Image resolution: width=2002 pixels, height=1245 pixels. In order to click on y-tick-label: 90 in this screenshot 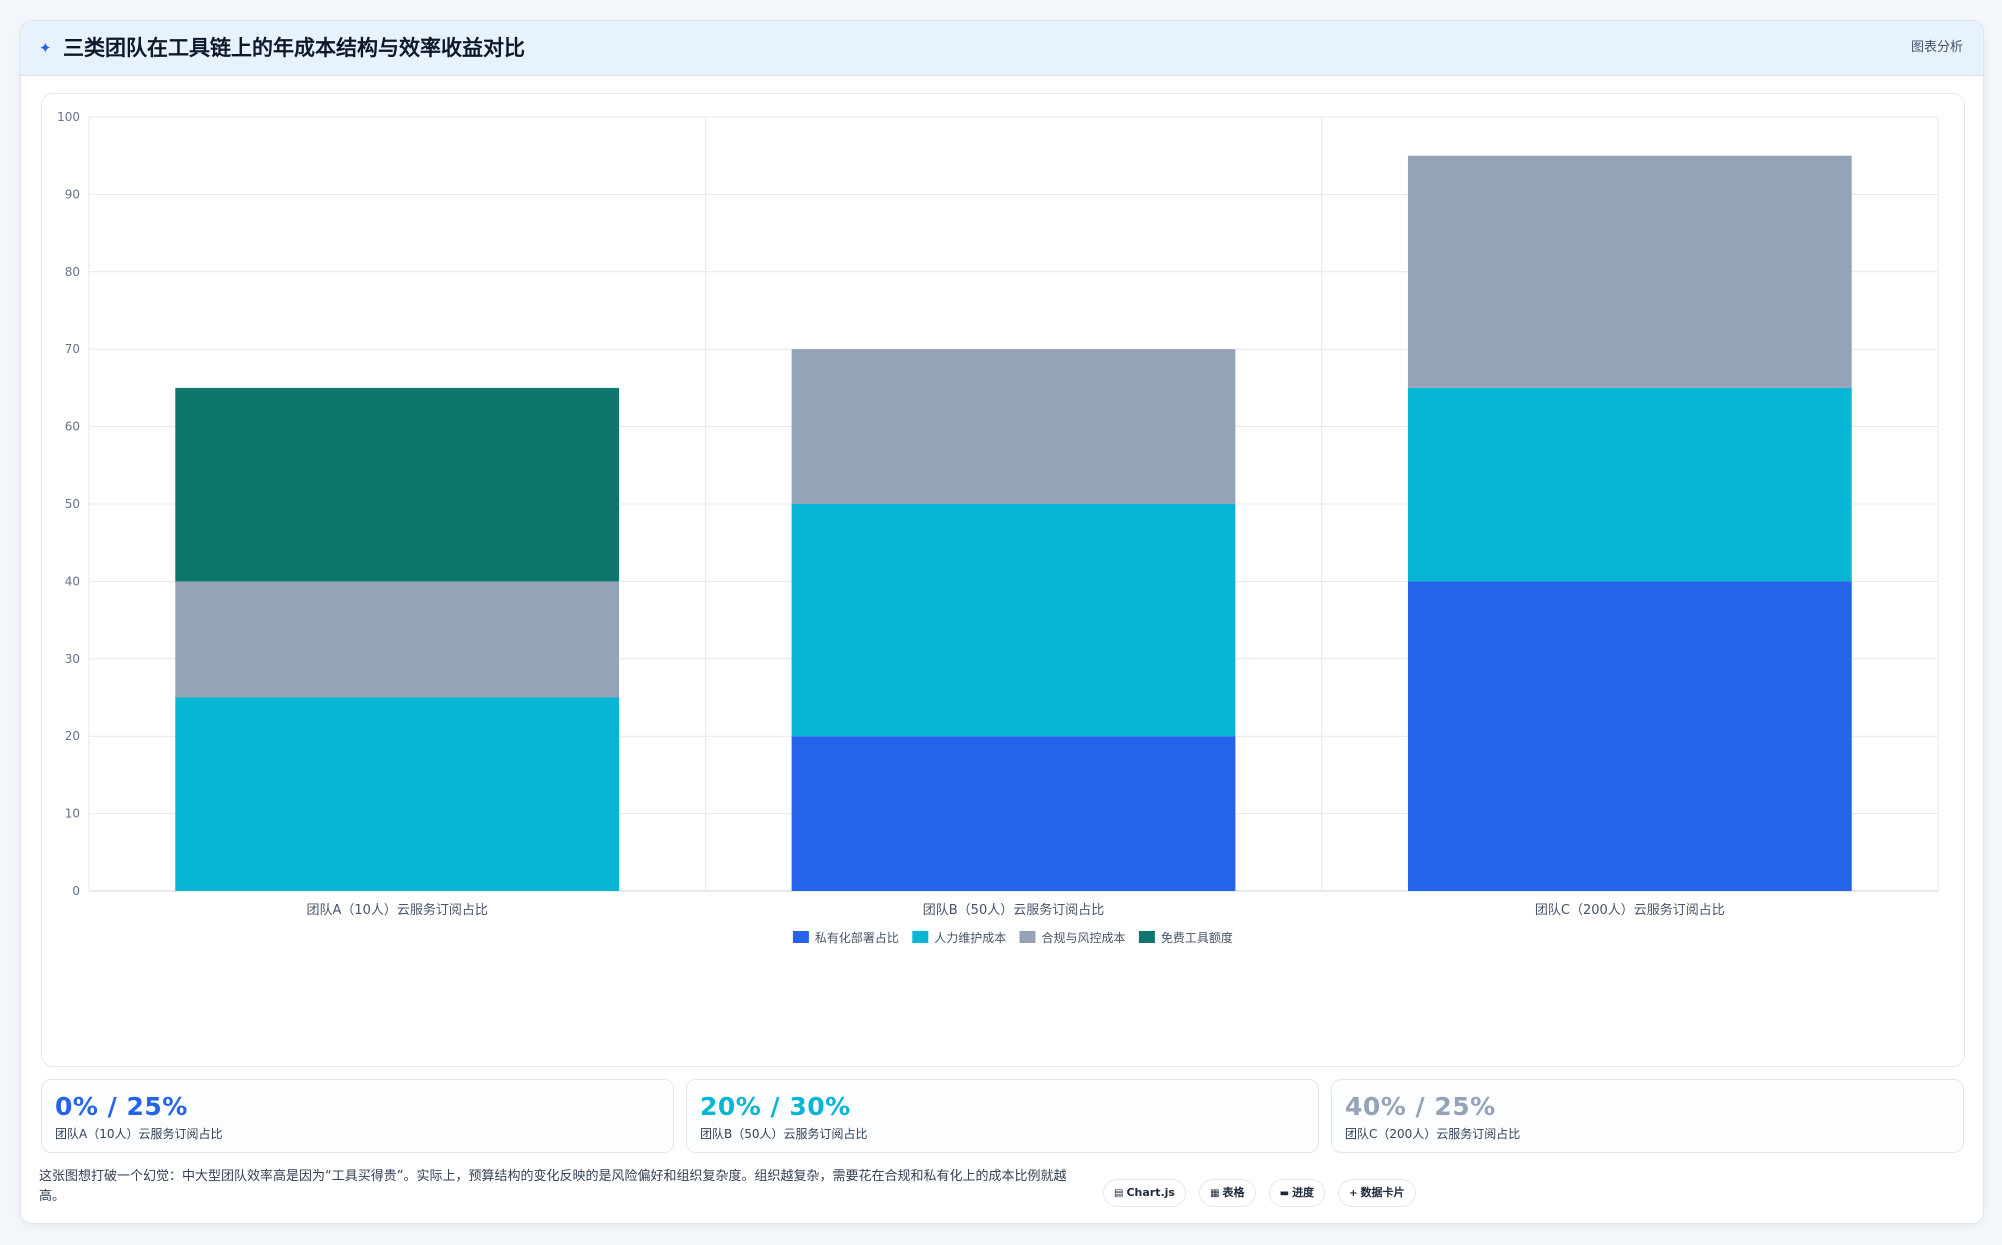, I will do `click(72, 194)`.